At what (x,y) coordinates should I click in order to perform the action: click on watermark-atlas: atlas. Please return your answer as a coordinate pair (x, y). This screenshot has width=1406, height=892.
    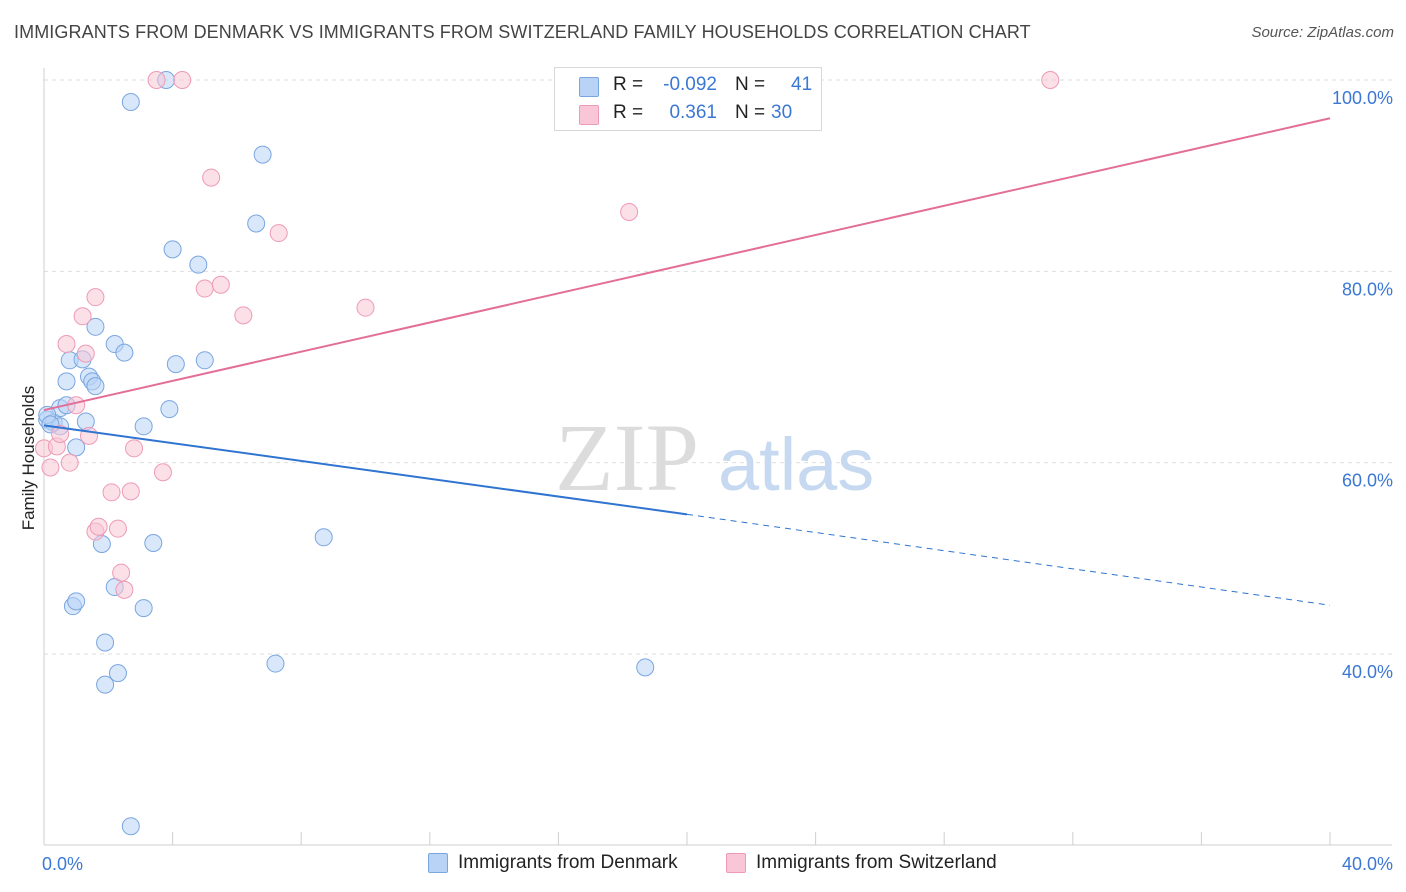
    Looking at the image, I should click on (796, 464).